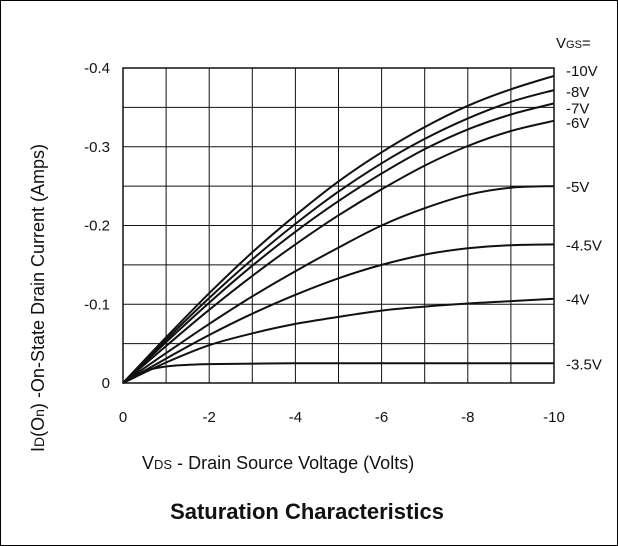 This screenshot has height=546, width=618. Describe the element at coordinates (582, 71) in the screenshot. I see `series-label: -10V` at that location.